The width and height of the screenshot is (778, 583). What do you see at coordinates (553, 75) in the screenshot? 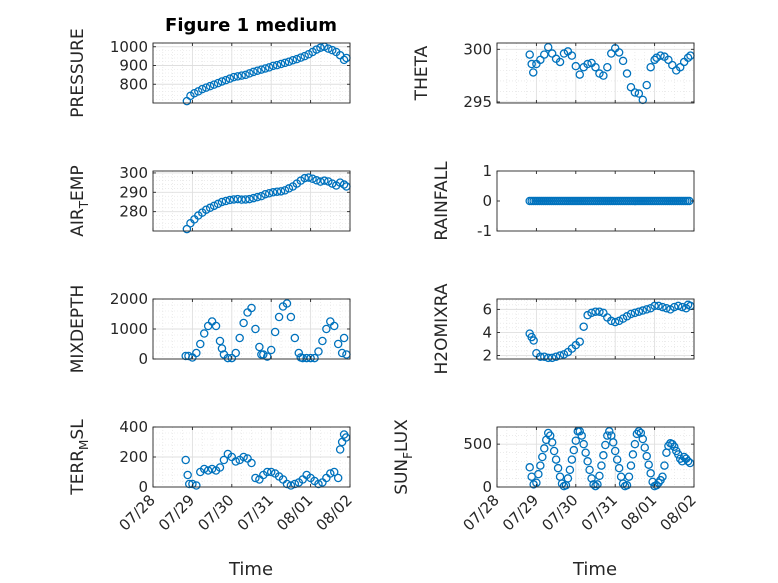
I see `subplot-theta: 295 300 THETA` at bounding box center [553, 75].